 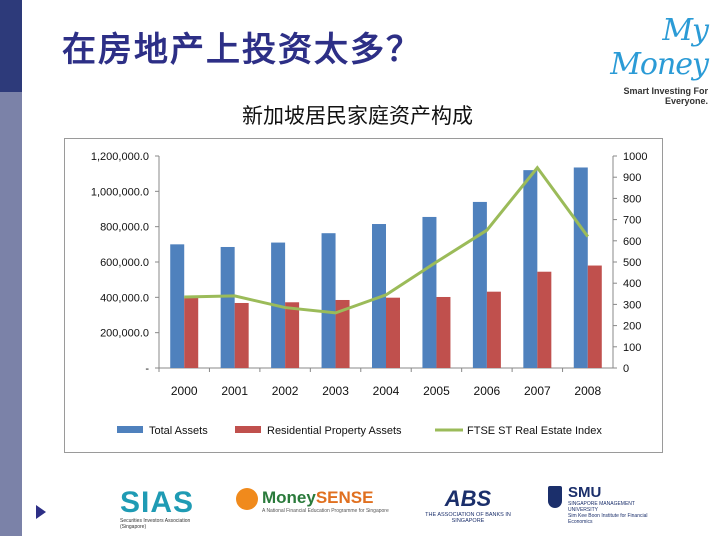 I want to click on smu-mark: SMU, so click(x=585, y=492).